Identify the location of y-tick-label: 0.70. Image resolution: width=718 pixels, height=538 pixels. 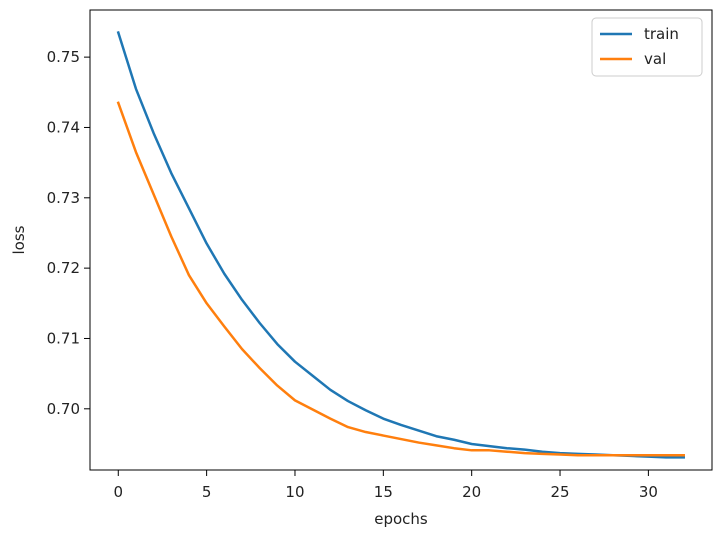
(63, 409).